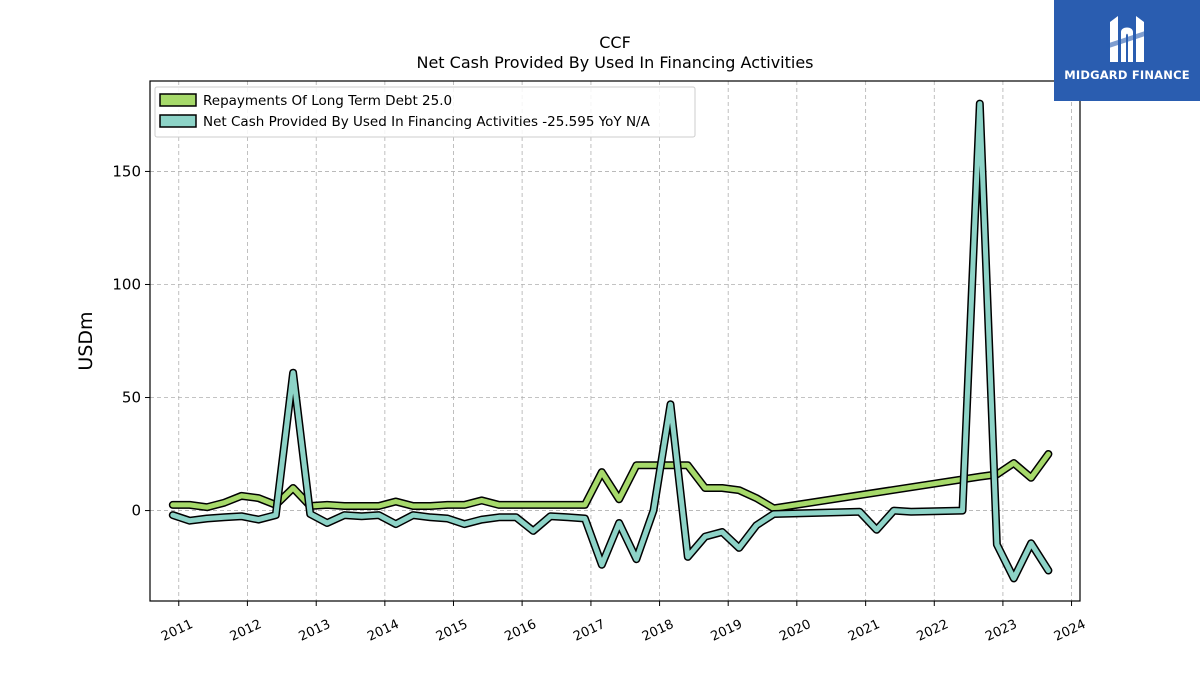  What do you see at coordinates (589, 631) in the screenshot?
I see `x-tick-label: 2017` at bounding box center [589, 631].